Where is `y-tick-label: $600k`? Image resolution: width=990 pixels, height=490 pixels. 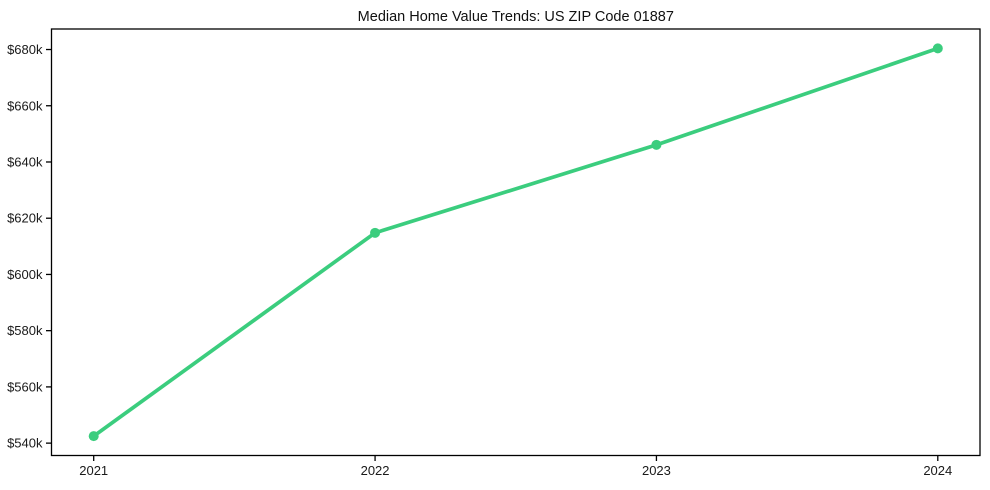
y-tick-label: $600k is located at coordinates (25, 274).